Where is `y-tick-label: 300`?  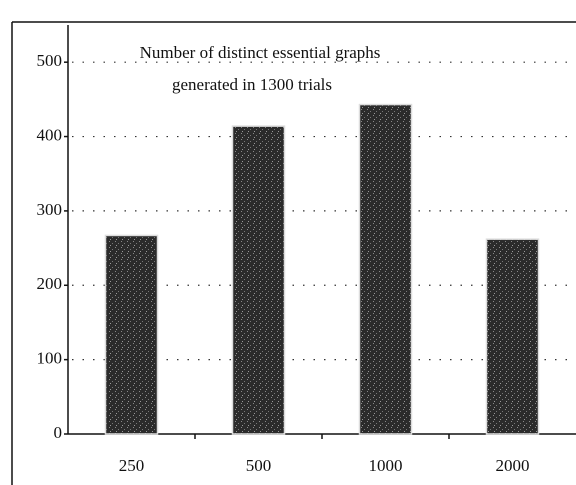
y-tick-label: 300 is located at coordinates (50, 209).